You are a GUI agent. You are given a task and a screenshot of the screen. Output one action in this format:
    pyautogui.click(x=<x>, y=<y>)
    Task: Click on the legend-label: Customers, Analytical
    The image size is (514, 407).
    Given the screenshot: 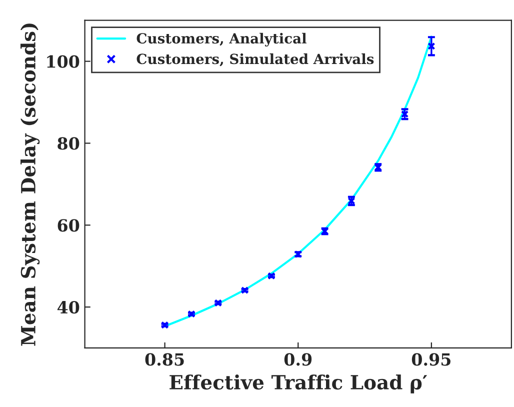 What is the action you would take?
    pyautogui.click(x=221, y=39)
    